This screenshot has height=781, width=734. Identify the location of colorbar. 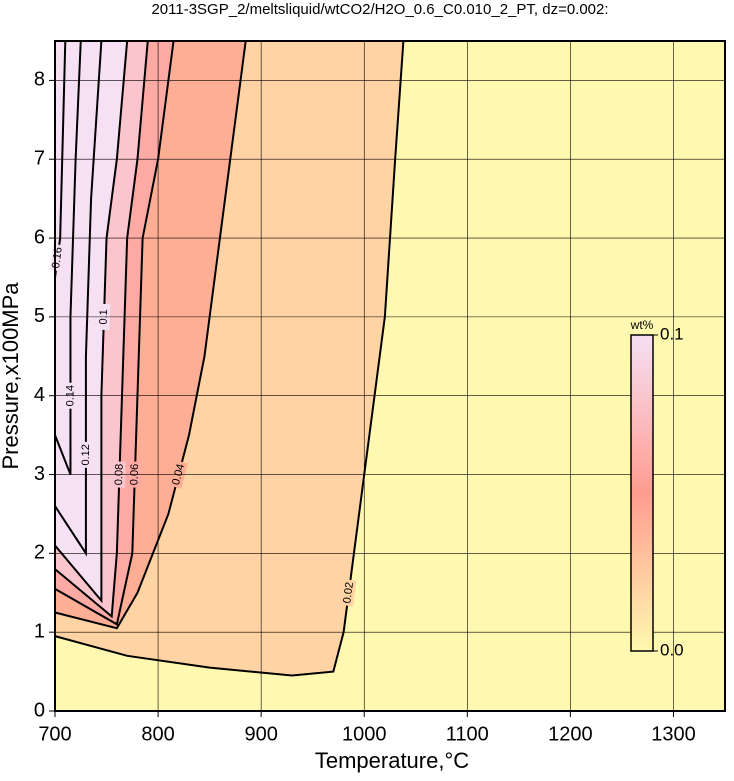
(642, 493).